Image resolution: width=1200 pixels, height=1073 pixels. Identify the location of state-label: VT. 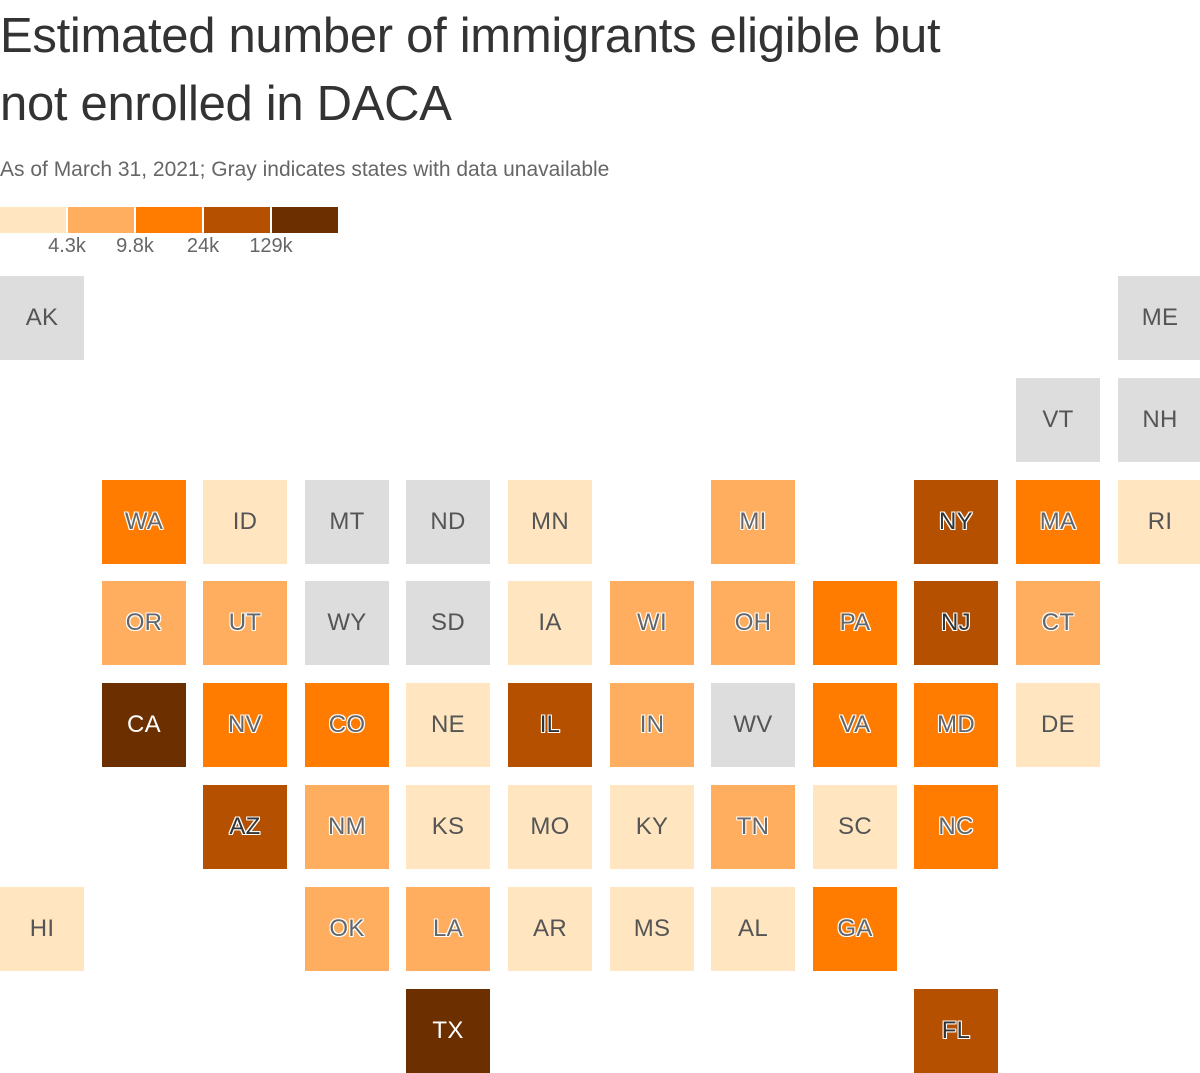
(1058, 419).